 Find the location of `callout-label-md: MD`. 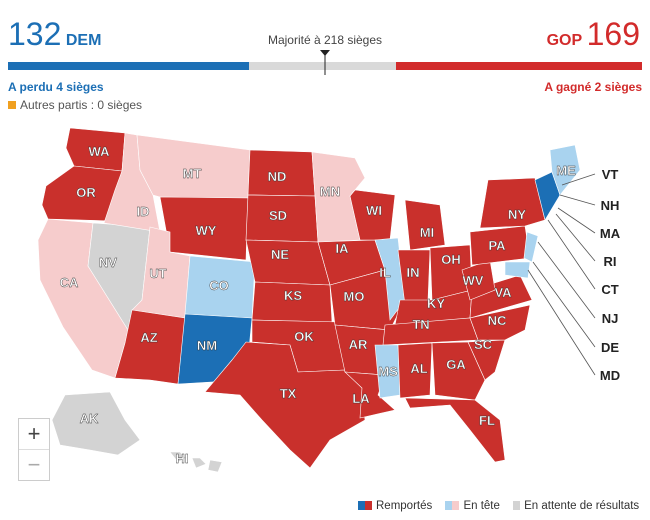

callout-label-md: MD is located at coordinates (610, 375).